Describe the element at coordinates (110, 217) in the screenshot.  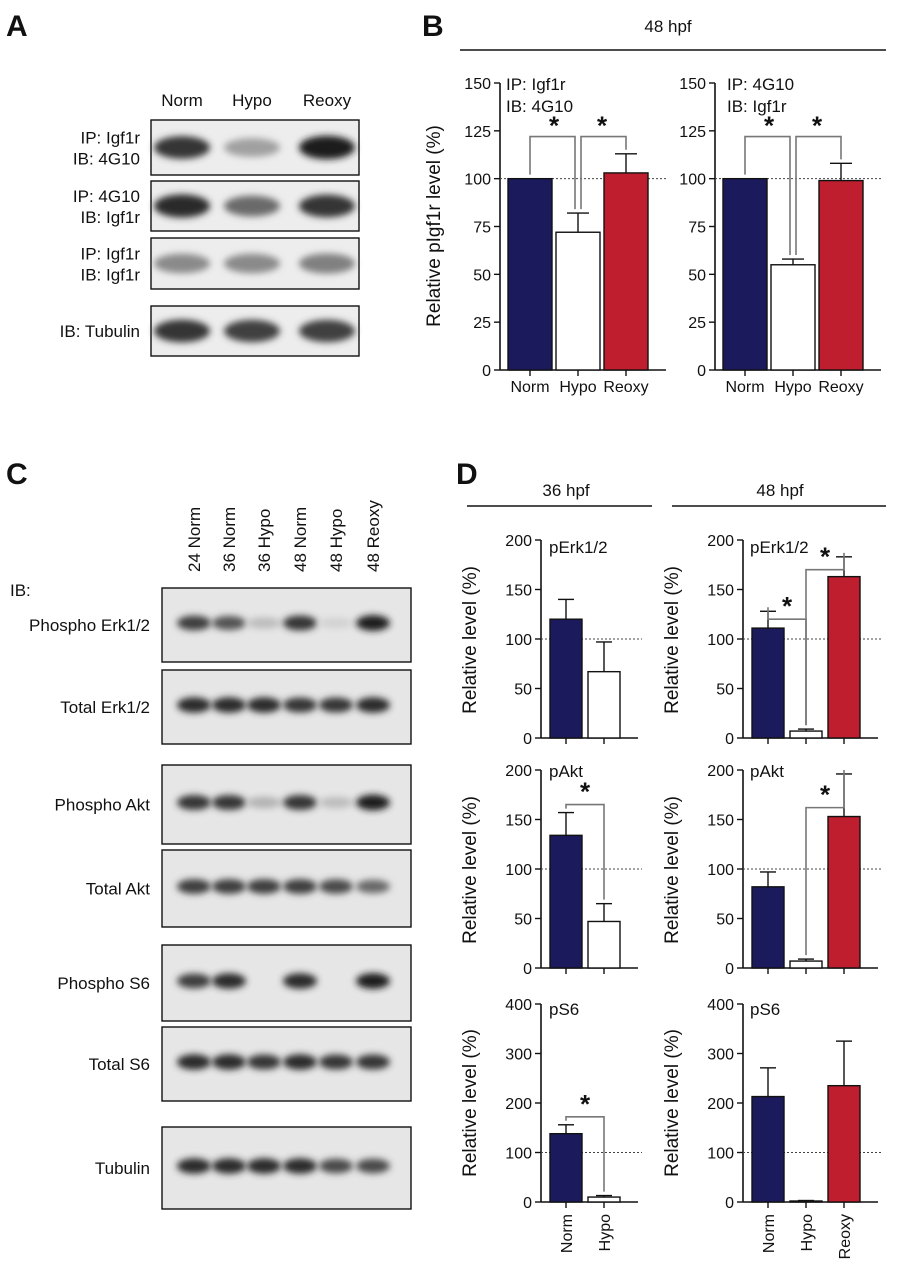
I see `panel-a-blot-label: IB: Igf1r` at that location.